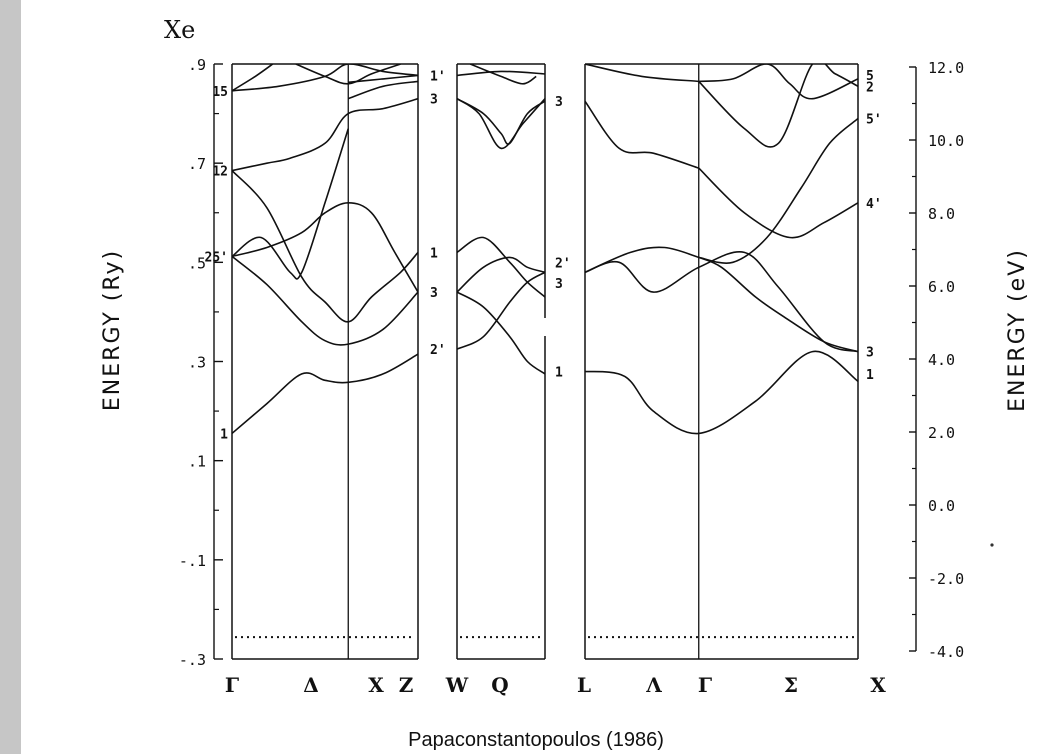  What do you see at coordinates (791, 685) in the screenshot?
I see `k-point-label: Σ` at bounding box center [791, 685].